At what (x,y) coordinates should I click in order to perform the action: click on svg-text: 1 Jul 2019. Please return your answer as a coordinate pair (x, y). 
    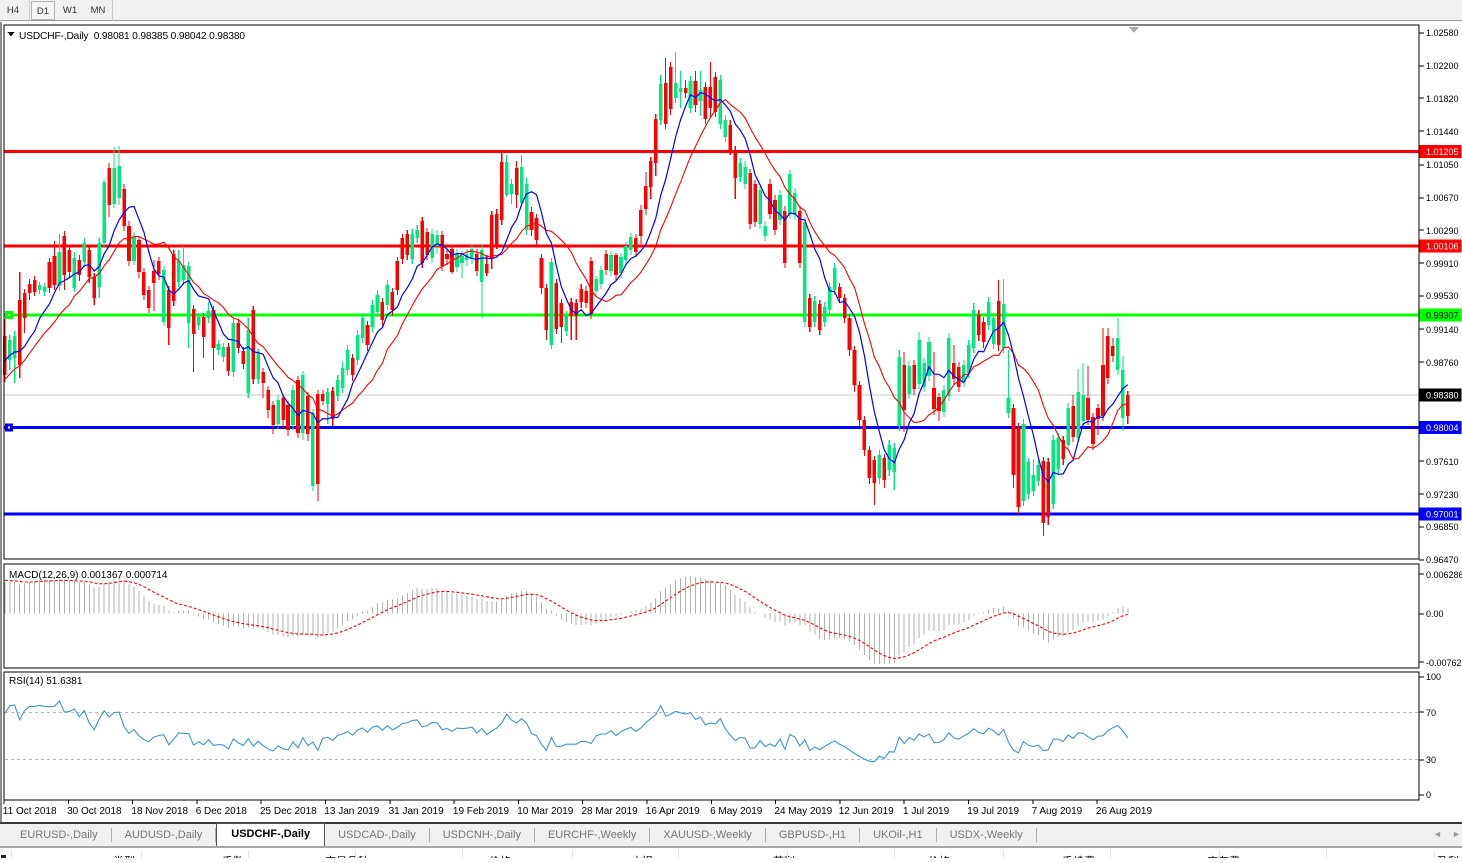
    Looking at the image, I should click on (926, 811).